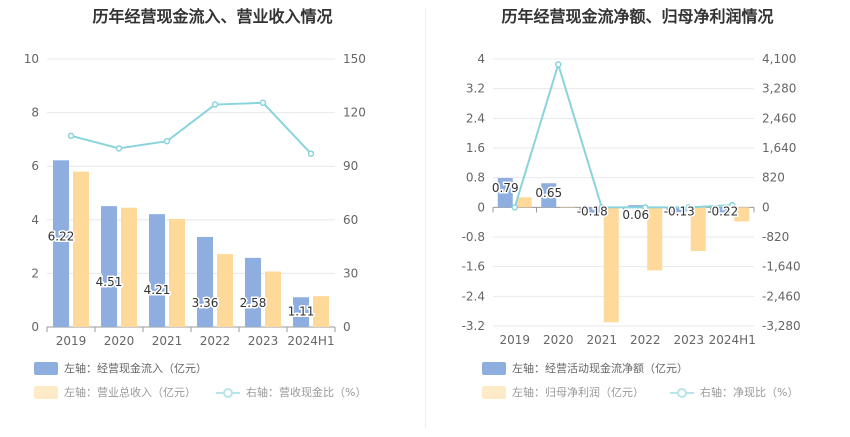 This screenshot has height=437, width=850. Describe the element at coordinates (350, 166) in the screenshot. I see `y-right-tick-label: 90` at that location.